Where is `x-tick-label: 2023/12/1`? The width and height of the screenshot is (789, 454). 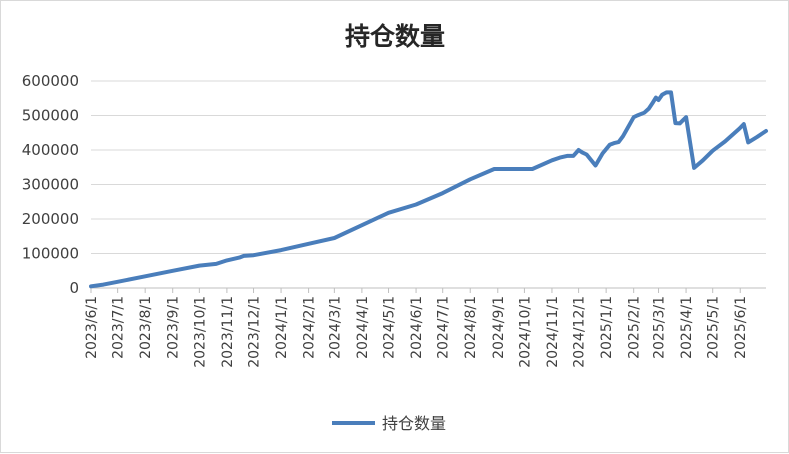
x-tick-label: 2023/12/1 is located at coordinates (255, 332).